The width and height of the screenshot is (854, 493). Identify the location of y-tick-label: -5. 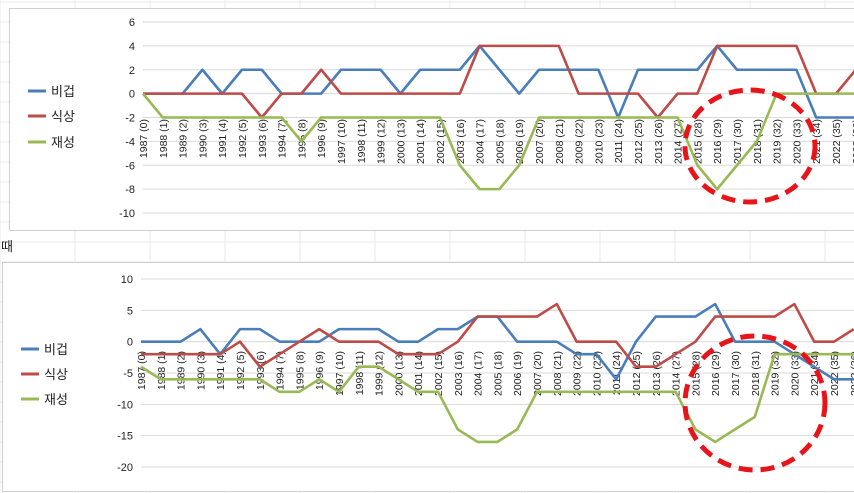
(128, 374).